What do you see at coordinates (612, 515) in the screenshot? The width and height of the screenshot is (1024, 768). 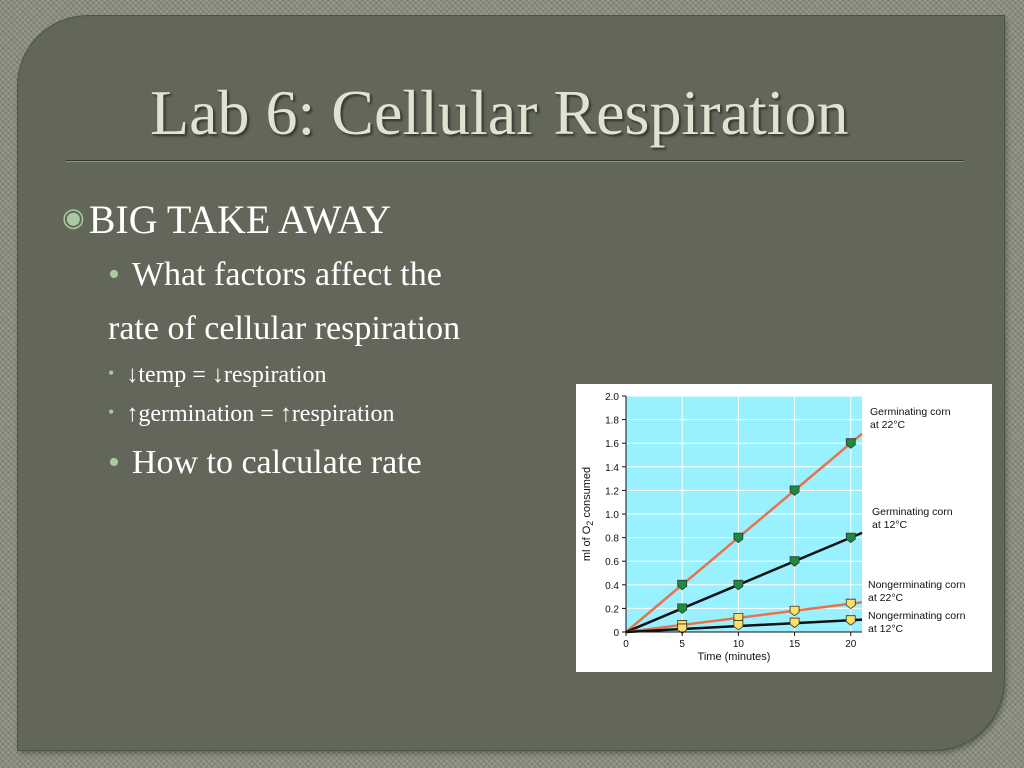 I see `y-tick-label: 1.0` at bounding box center [612, 515].